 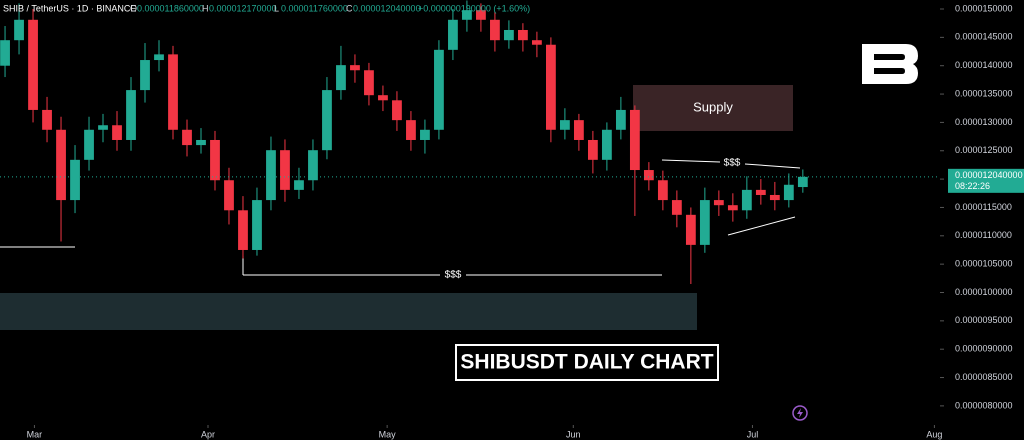 What do you see at coordinates (387, 8) in the screenshot?
I see `ohlc-value: 0.000012040000` at bounding box center [387, 8].